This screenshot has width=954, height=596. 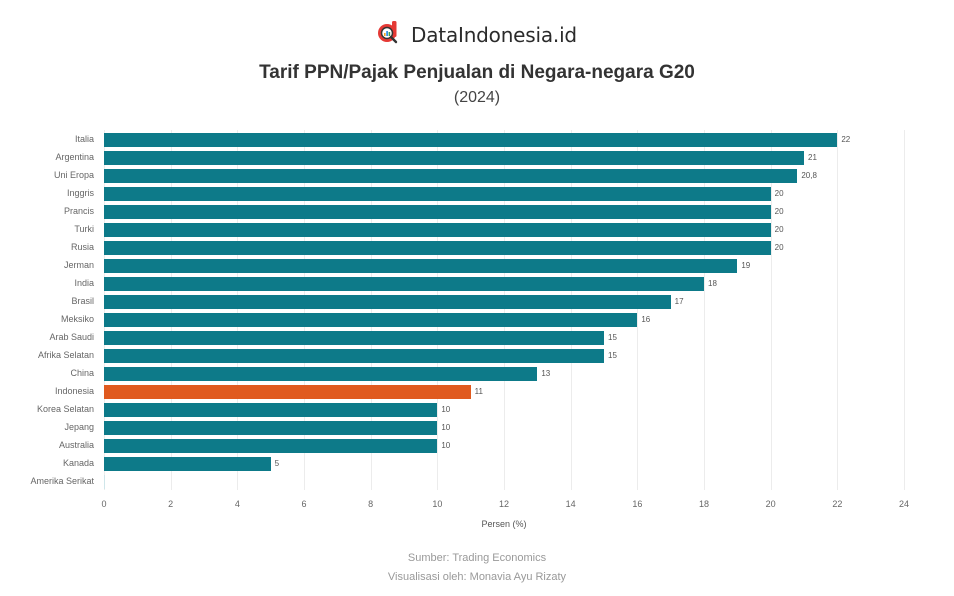 I want to click on value-label: 11, so click(x=478, y=391).